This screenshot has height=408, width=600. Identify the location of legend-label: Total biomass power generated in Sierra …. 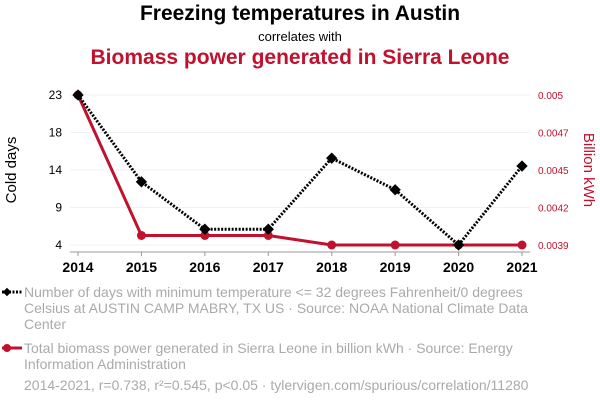
(268, 356).